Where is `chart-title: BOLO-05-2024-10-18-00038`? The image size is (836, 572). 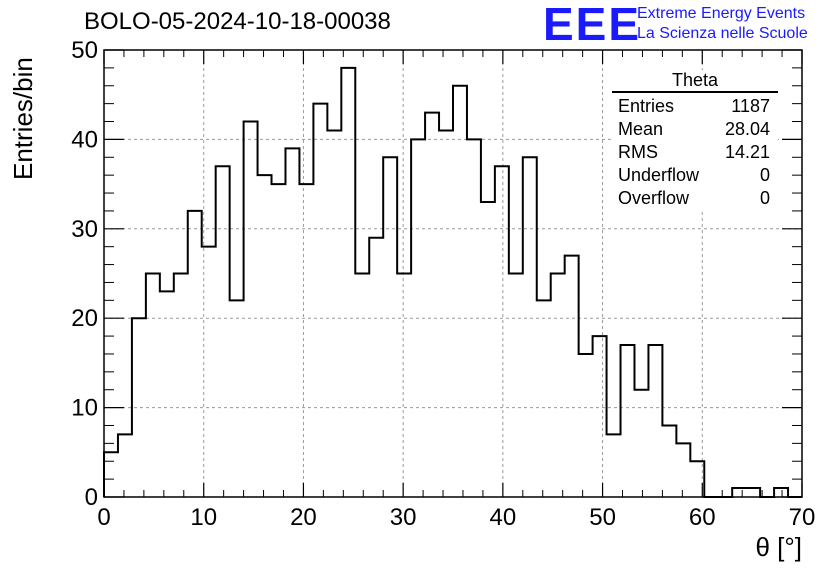
chart-title: BOLO-05-2024-10-18-00038 is located at coordinates (237, 21).